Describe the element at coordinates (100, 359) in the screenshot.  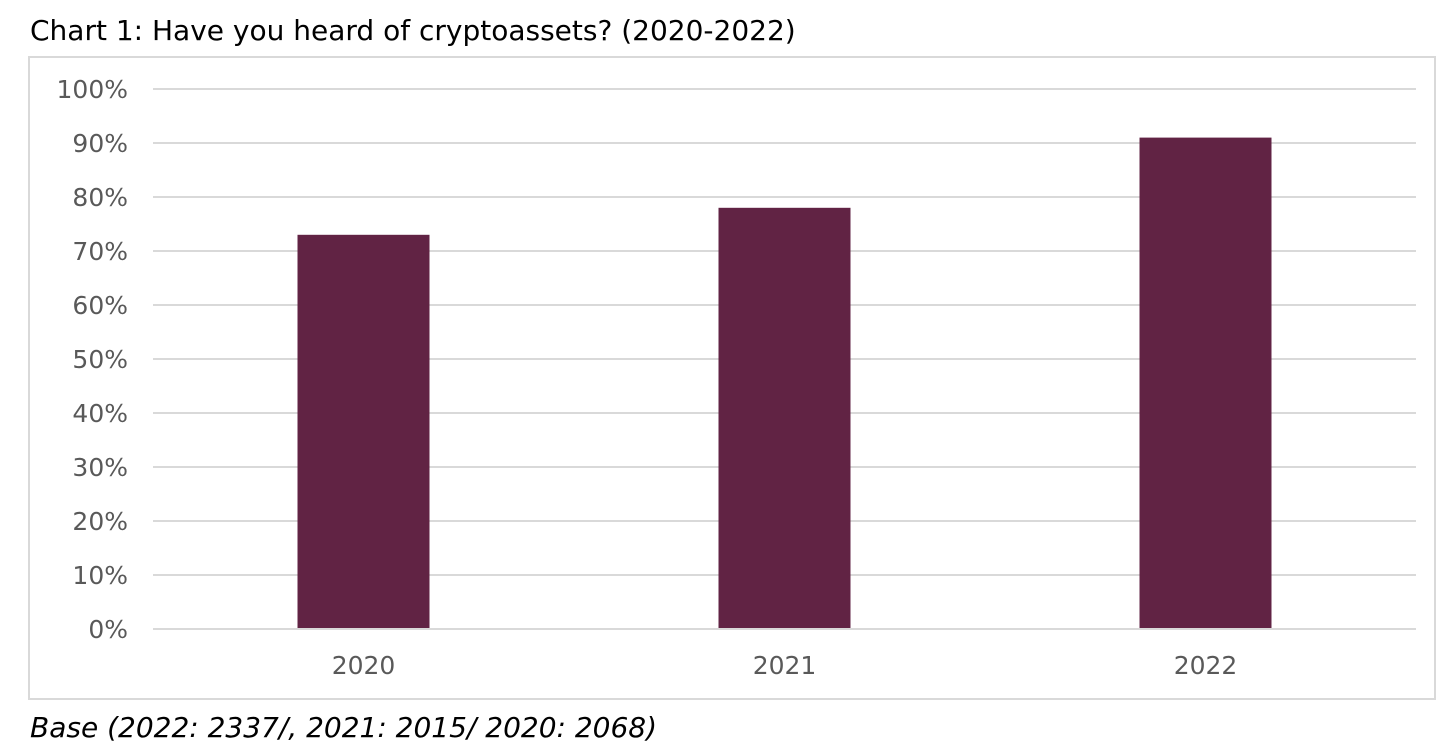
I see `y-tick-label: 50%` at that location.